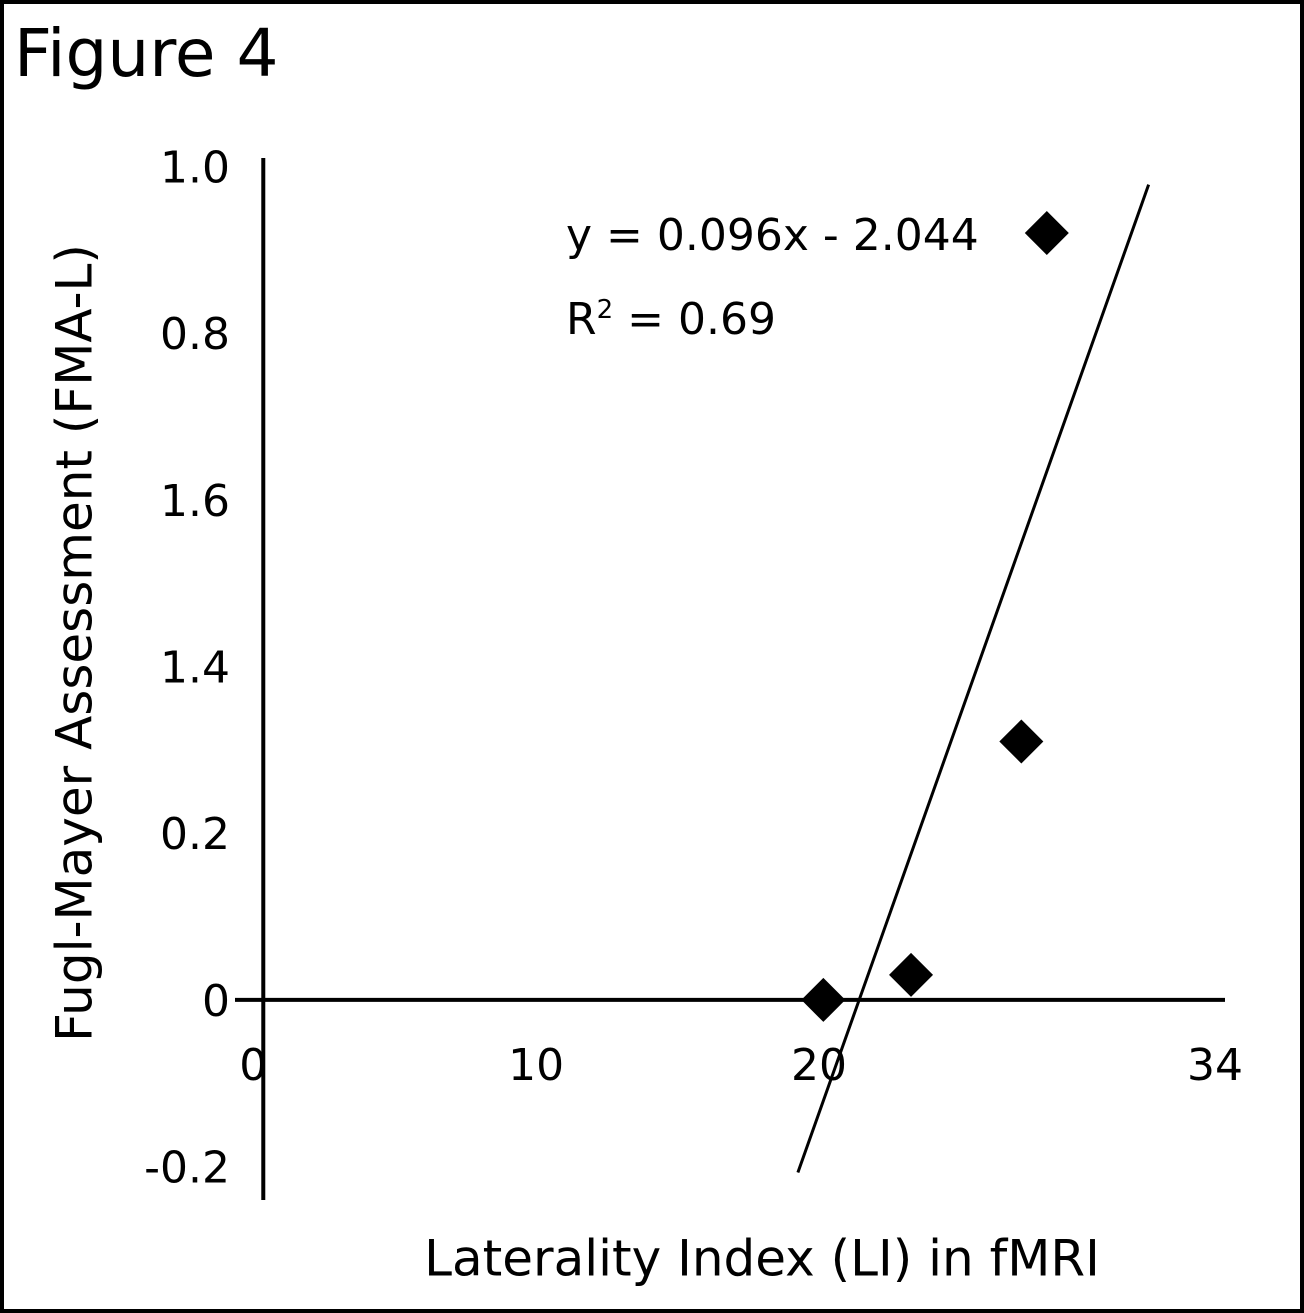  Describe the element at coordinates (772, 235) in the screenshot. I see `equation: y = 0.096x - 2.044` at that location.